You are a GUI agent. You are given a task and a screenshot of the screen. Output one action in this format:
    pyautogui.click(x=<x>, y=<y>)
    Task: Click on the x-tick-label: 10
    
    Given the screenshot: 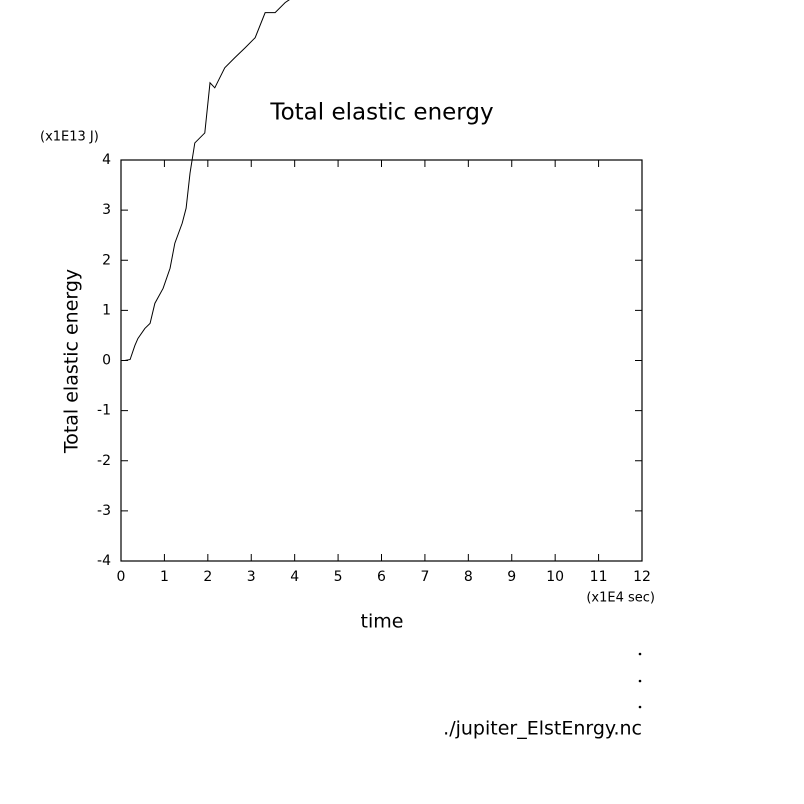 What is the action you would take?
    pyautogui.click(x=555, y=577)
    